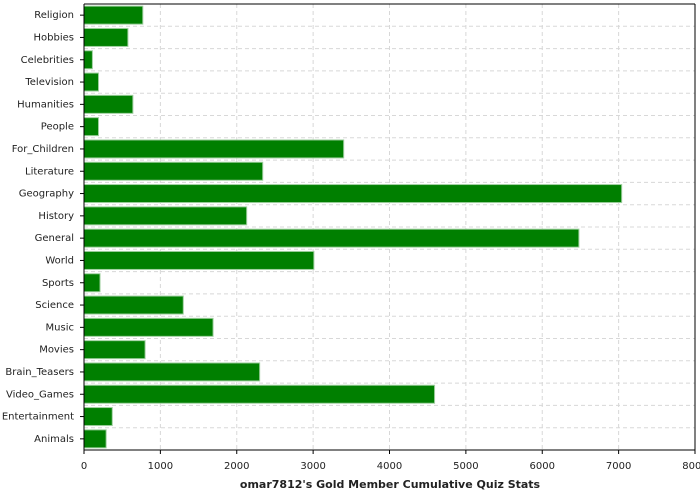  Describe the element at coordinates (46, 194) in the screenshot. I see `y-tick-label: Geography` at that location.